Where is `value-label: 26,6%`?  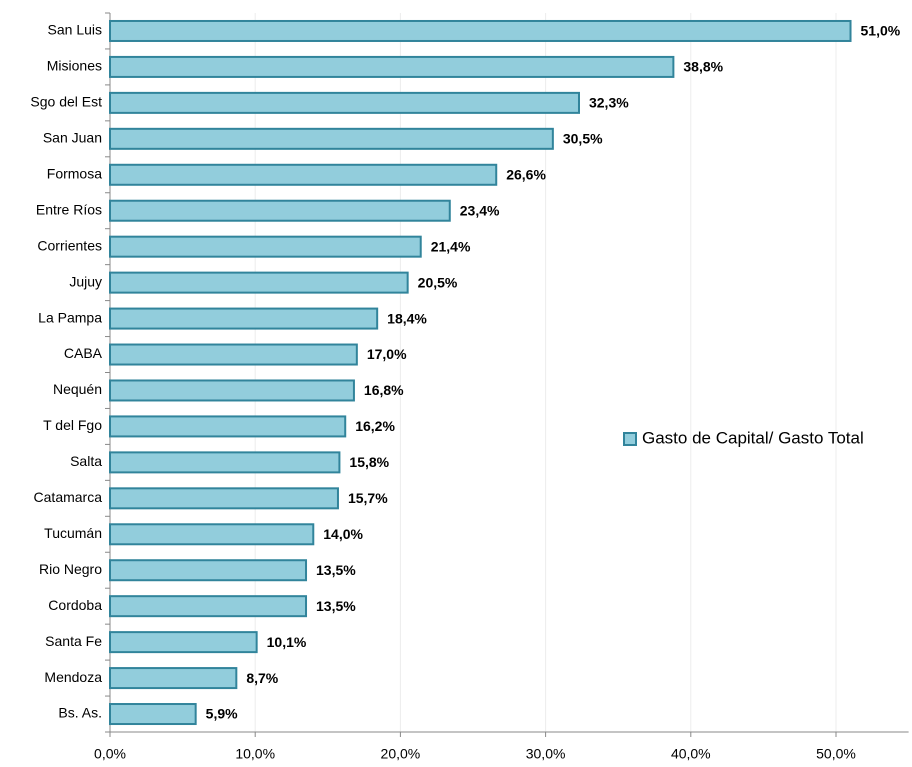 value-label: 26,6% is located at coordinates (526, 174).